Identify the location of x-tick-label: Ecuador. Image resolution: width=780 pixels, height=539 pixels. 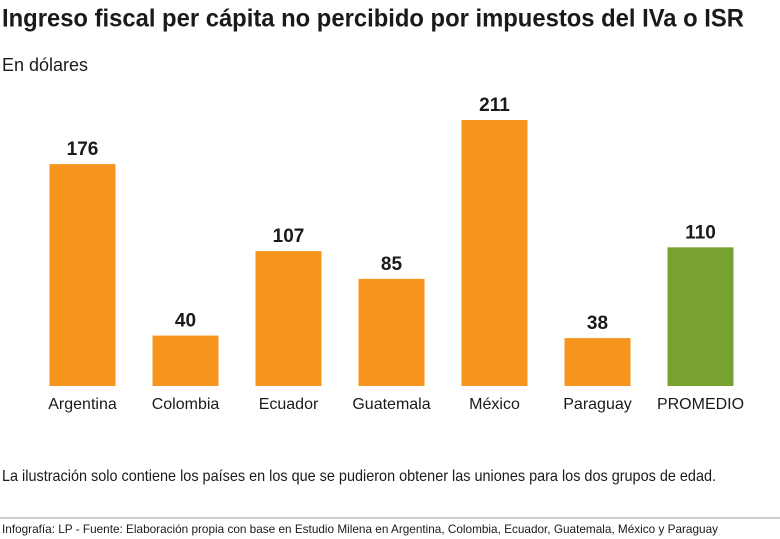
(289, 404).